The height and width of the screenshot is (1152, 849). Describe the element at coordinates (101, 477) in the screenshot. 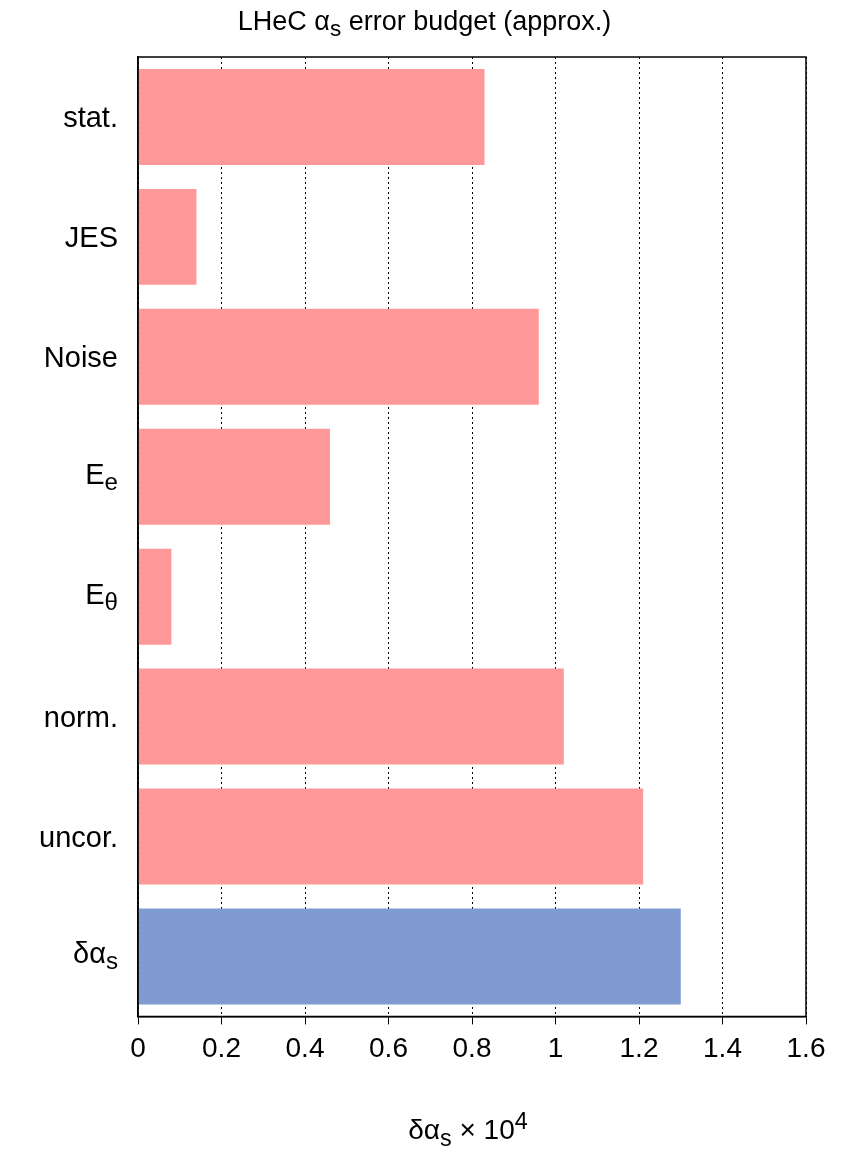

I see `y-tick-label: E$_{e}$` at that location.